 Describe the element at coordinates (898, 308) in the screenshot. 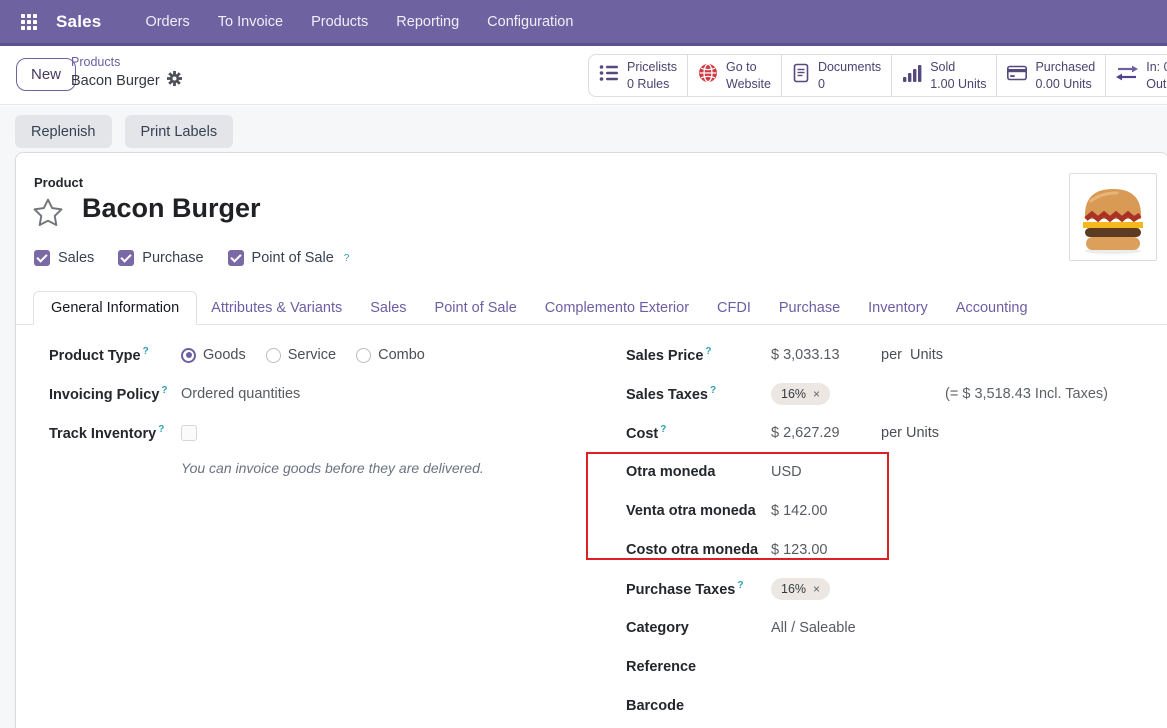

I see `tab-inventory: Inventory` at that location.